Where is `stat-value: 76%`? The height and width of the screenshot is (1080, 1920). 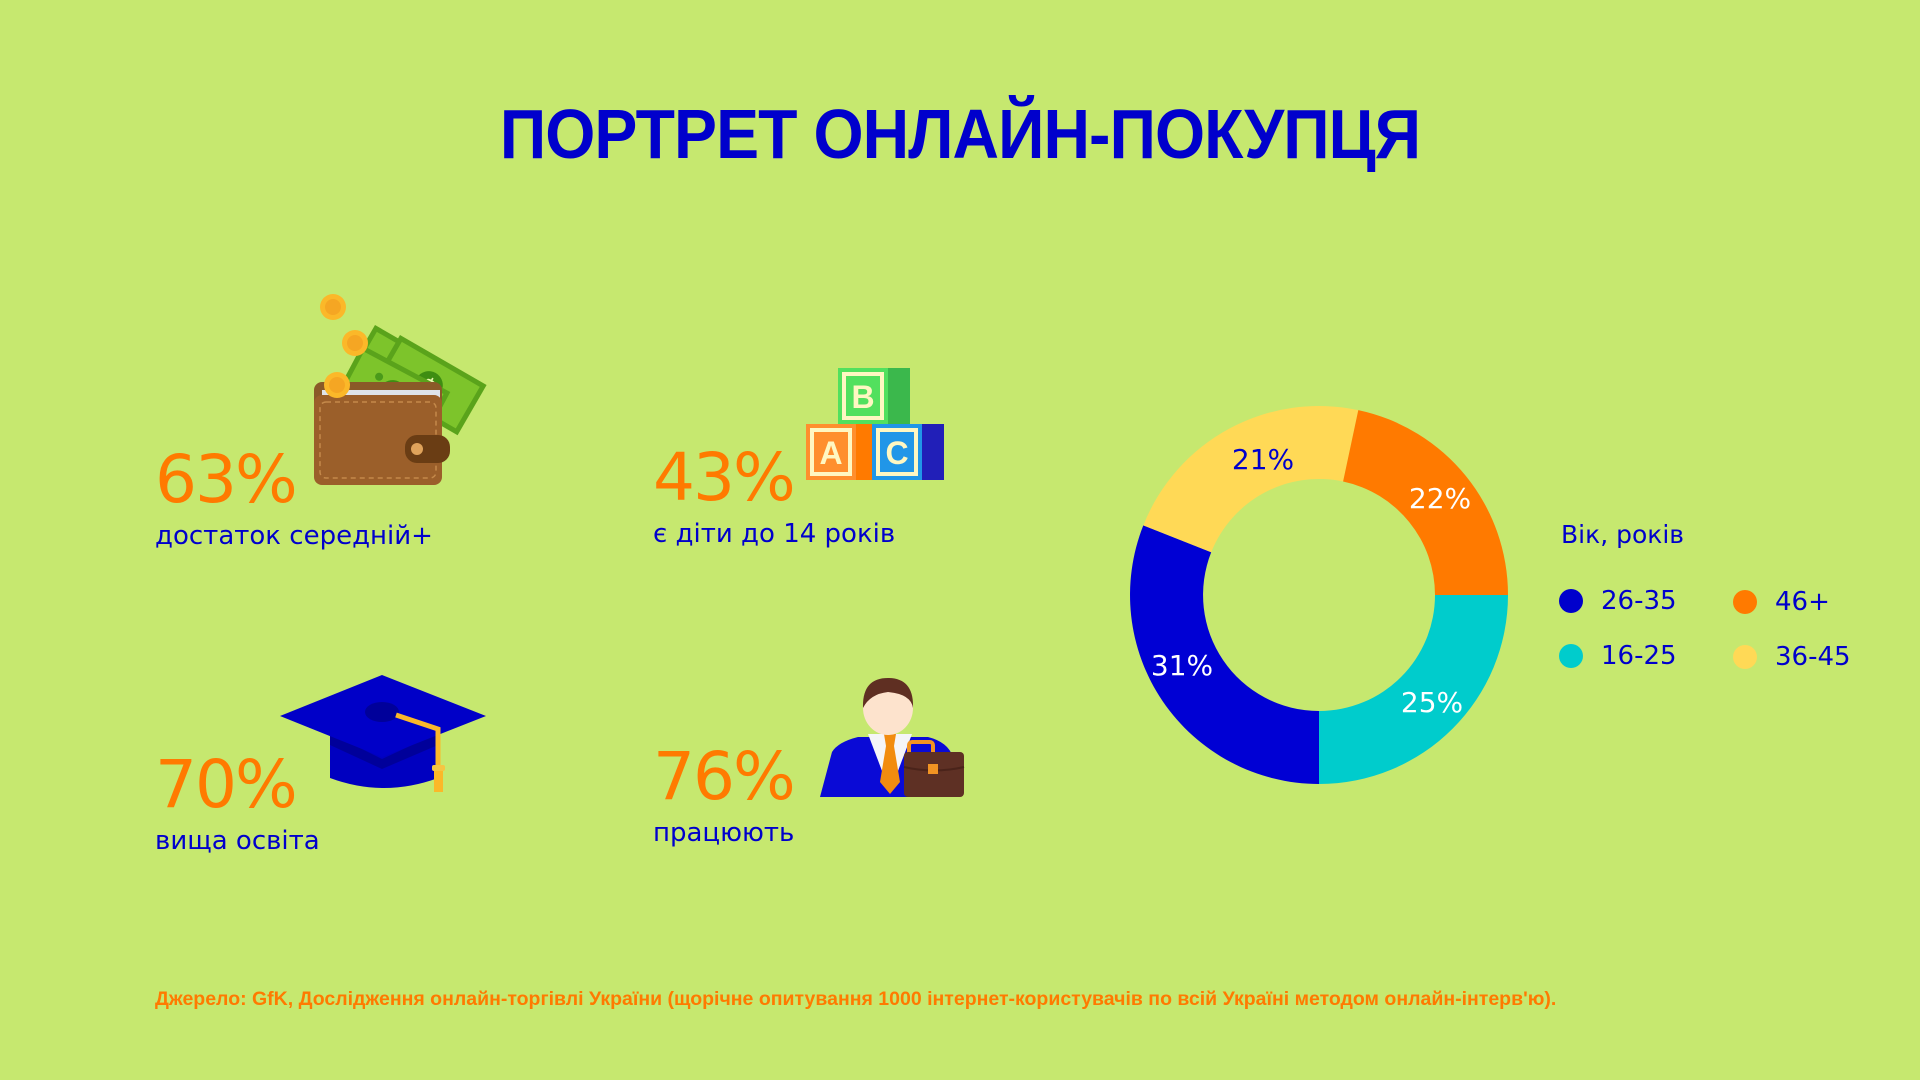 stat-value: 76% is located at coordinates (724, 776).